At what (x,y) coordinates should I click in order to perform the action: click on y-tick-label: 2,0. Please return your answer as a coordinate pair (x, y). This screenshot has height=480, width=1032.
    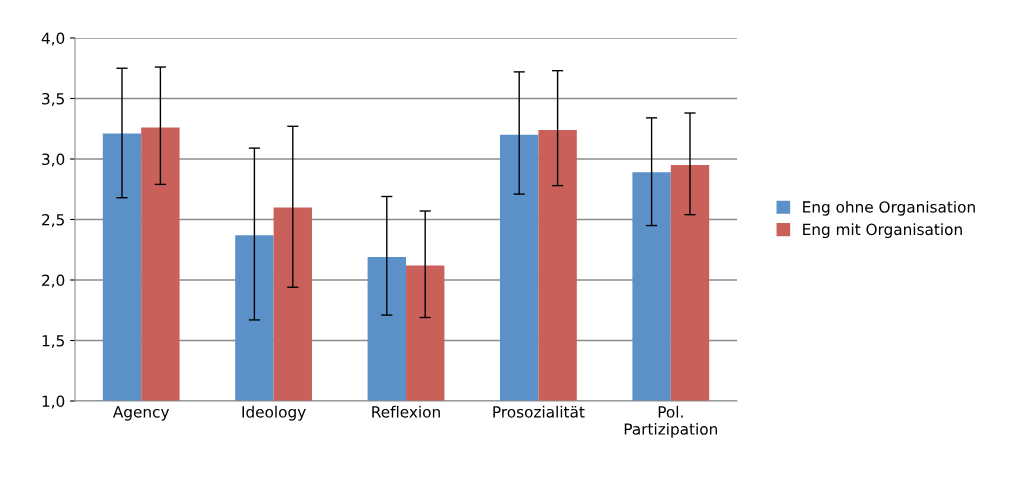
    Looking at the image, I should click on (53, 281).